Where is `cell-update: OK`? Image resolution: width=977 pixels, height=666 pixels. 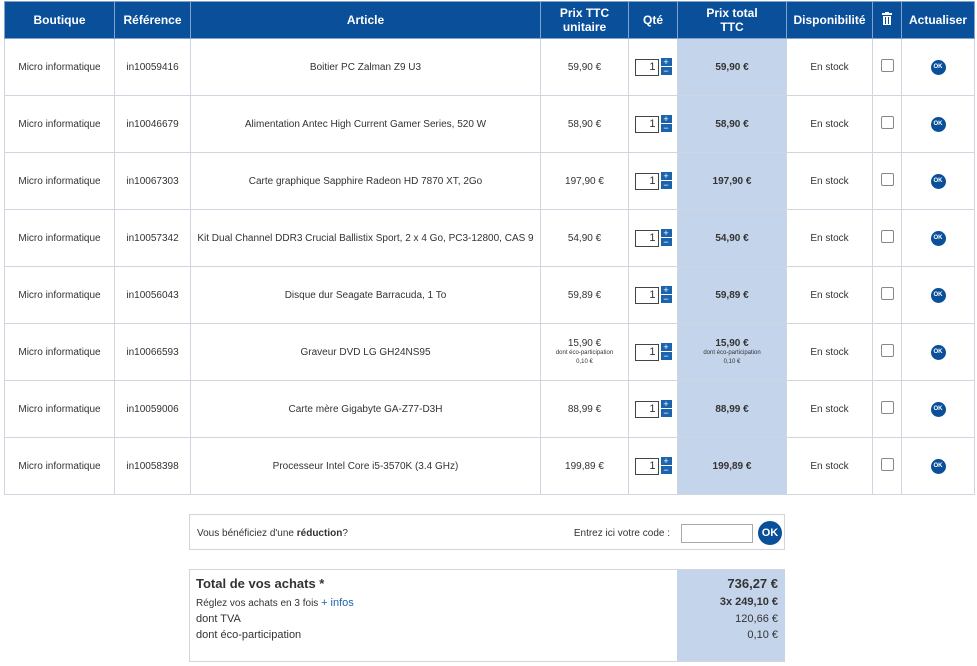 cell-update: OK is located at coordinates (938, 67).